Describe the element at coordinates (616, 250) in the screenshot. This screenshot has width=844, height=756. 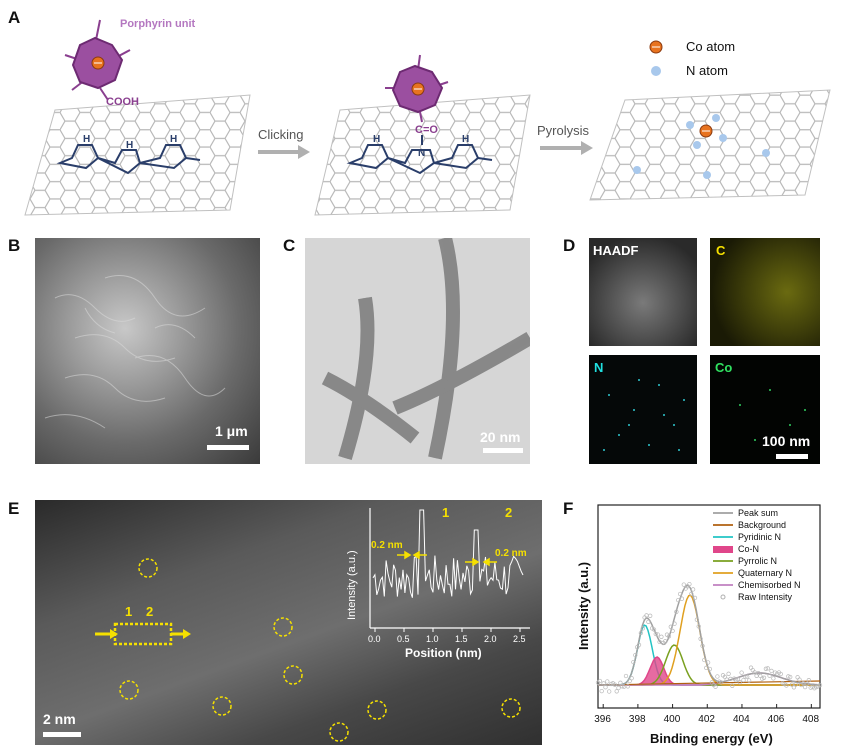
I see `haadf-label: HAADF` at that location.